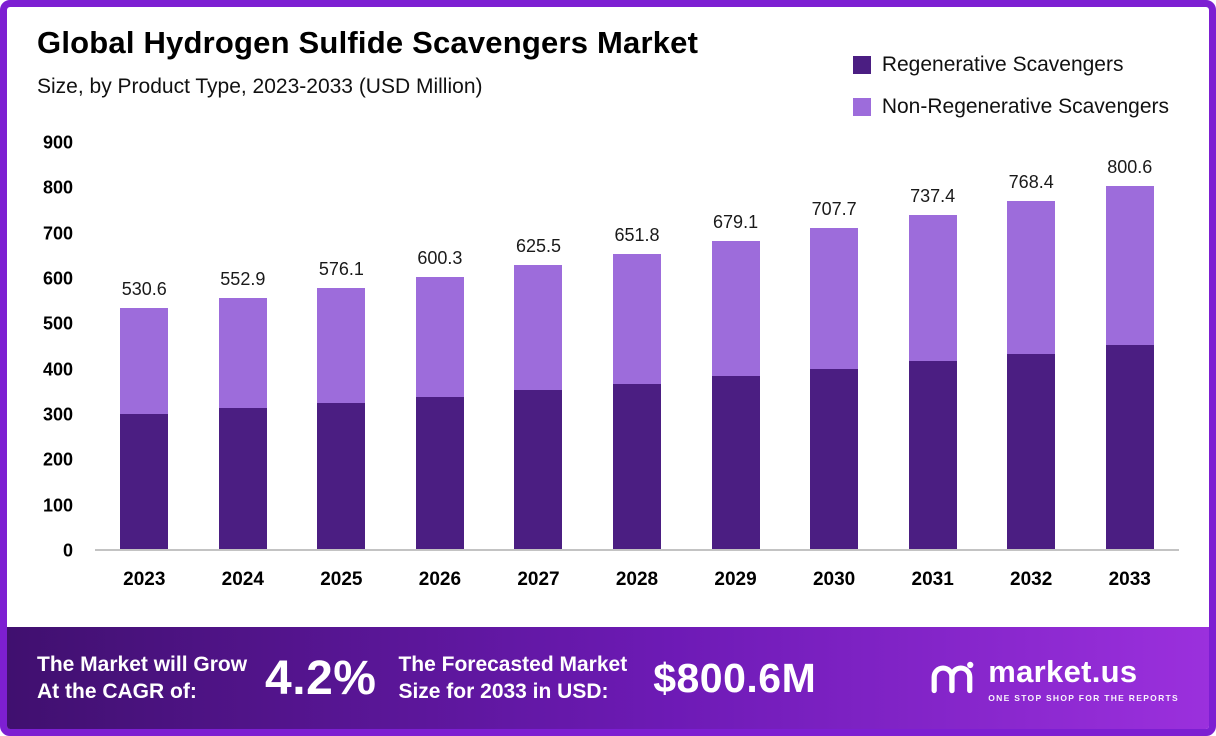 The image size is (1216, 736). I want to click on bar-column: 679.1, so click(735, 346).